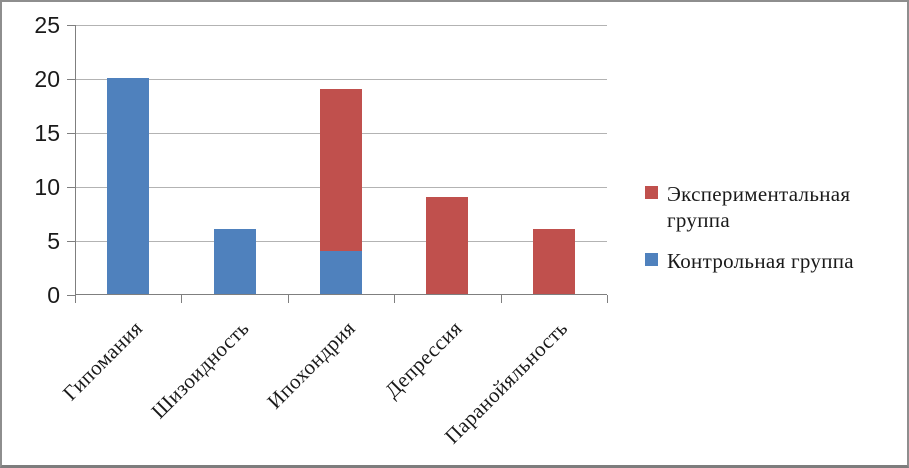 The width and height of the screenshot is (909, 468). I want to click on legend-label-control-group: Контрольная группа, so click(760, 260).